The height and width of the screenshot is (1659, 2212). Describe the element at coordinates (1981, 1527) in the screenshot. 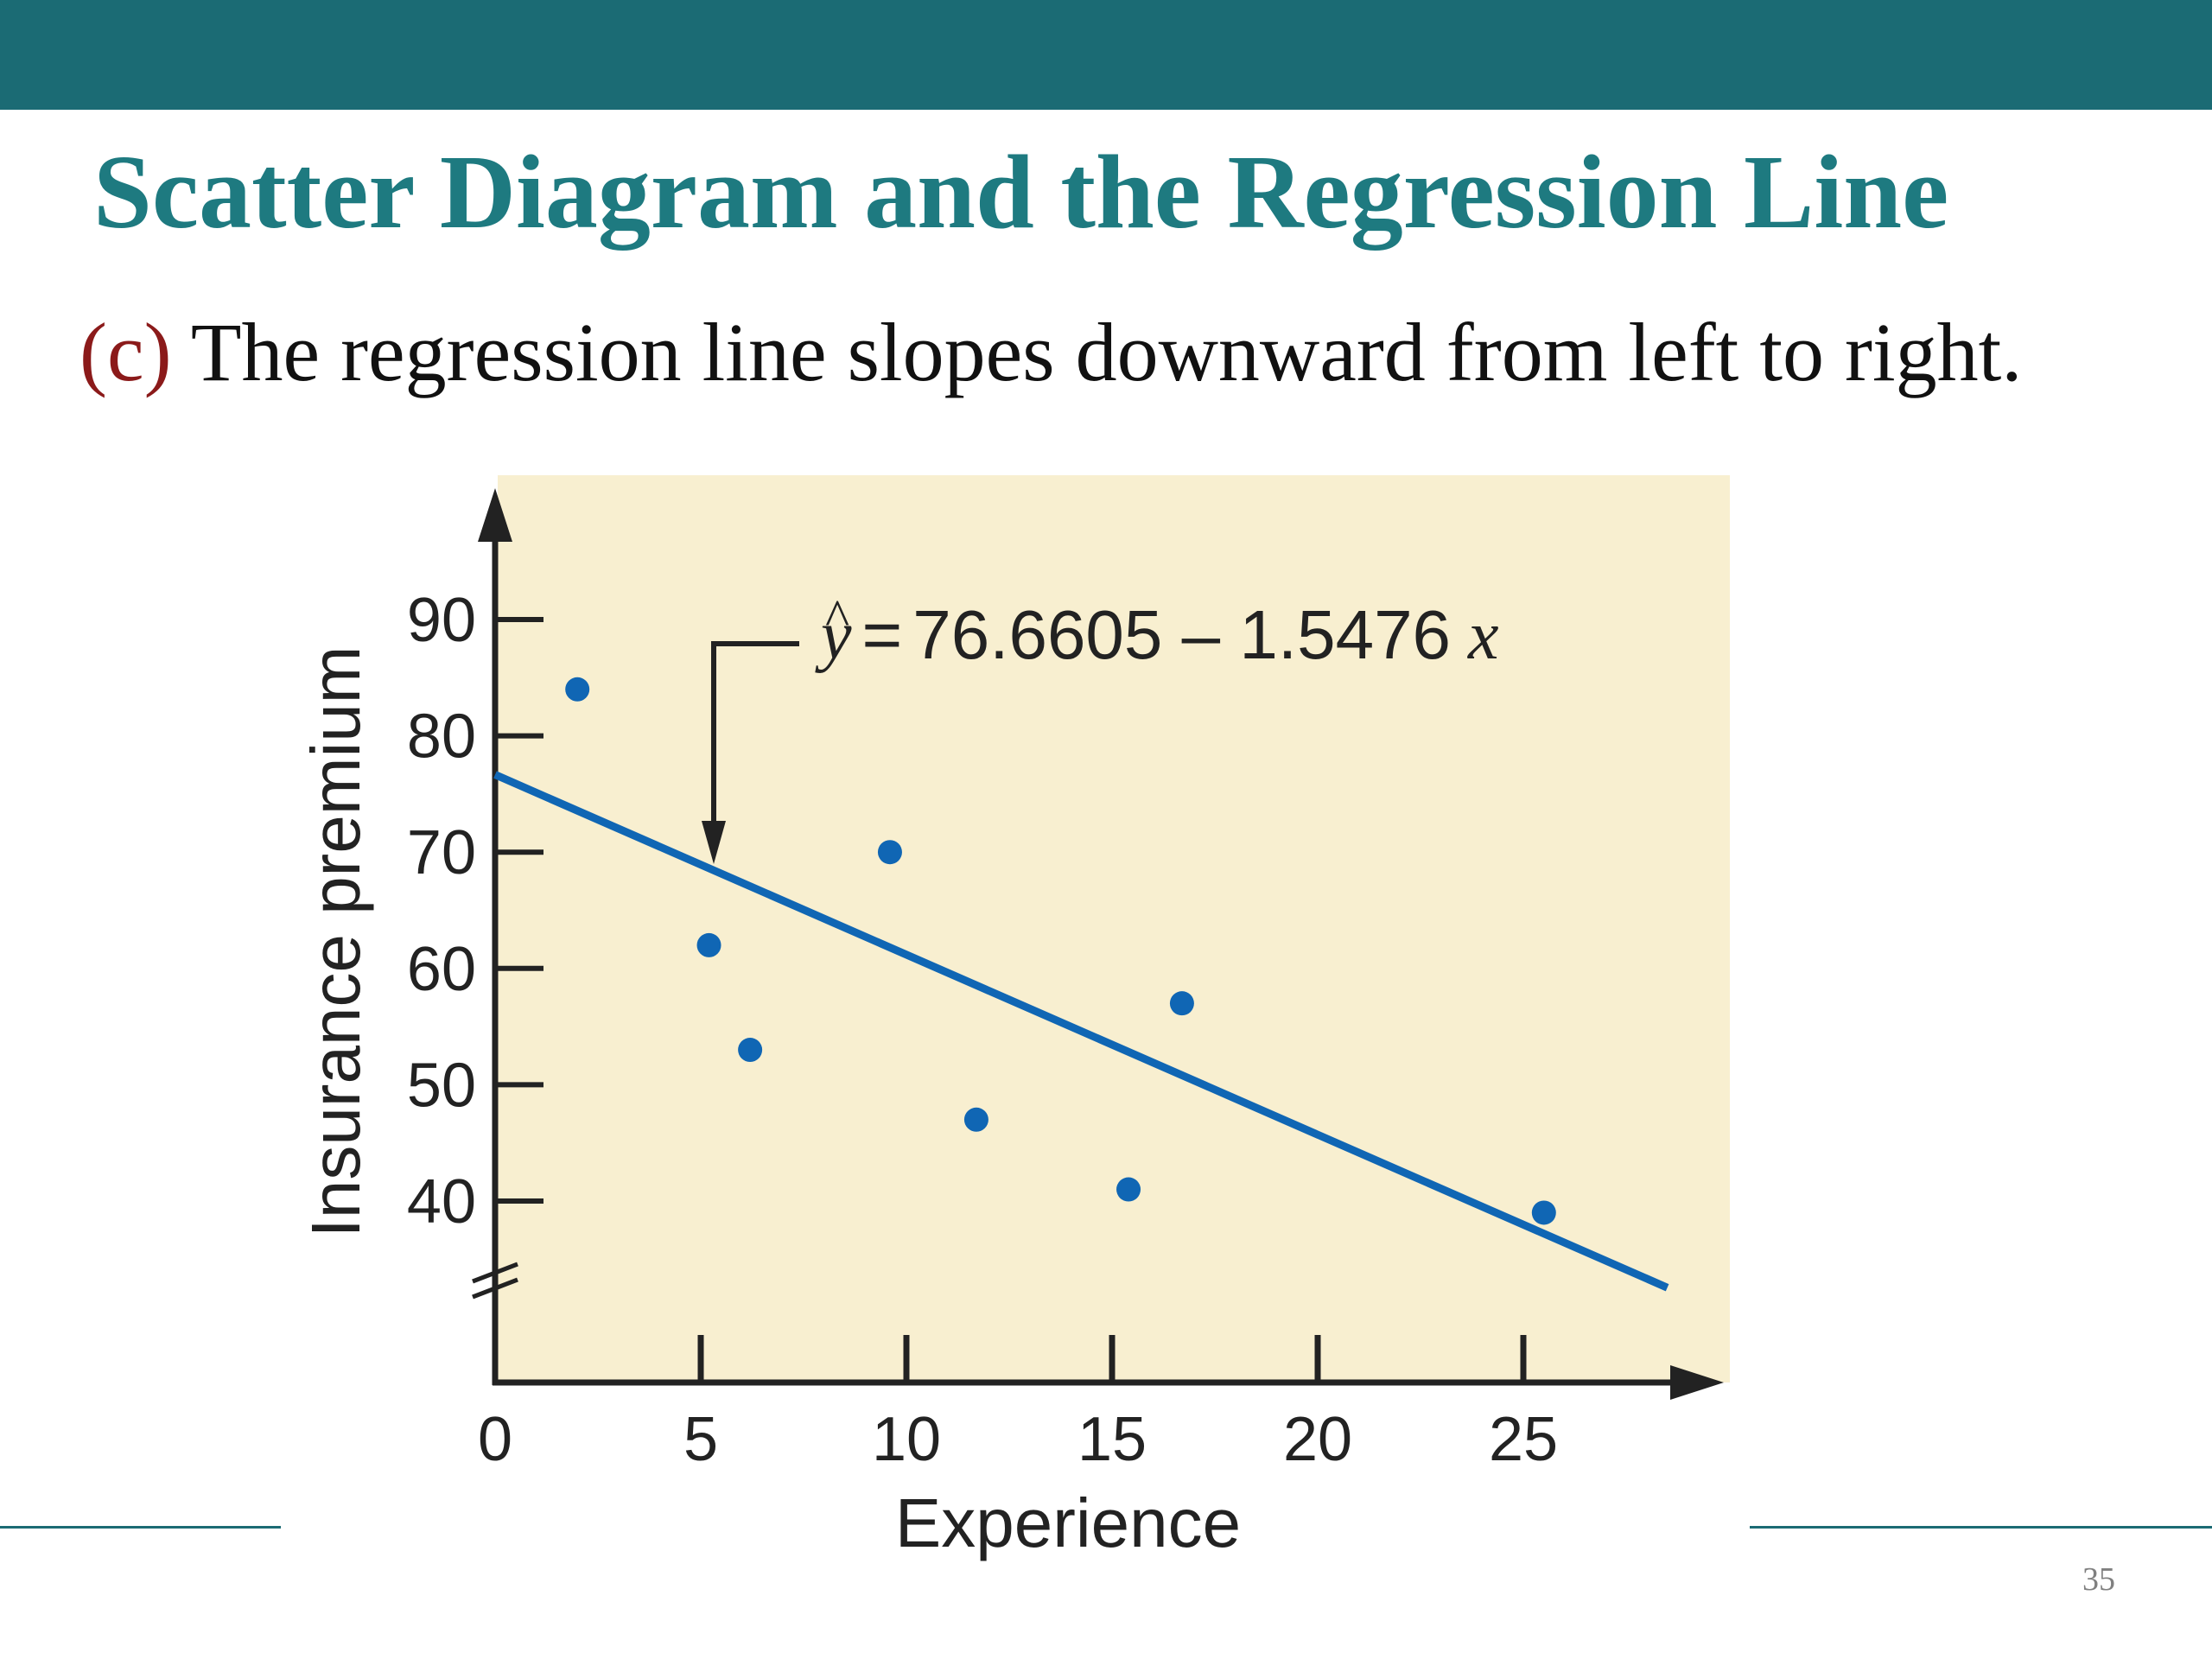

I see `footer-rule-right` at that location.